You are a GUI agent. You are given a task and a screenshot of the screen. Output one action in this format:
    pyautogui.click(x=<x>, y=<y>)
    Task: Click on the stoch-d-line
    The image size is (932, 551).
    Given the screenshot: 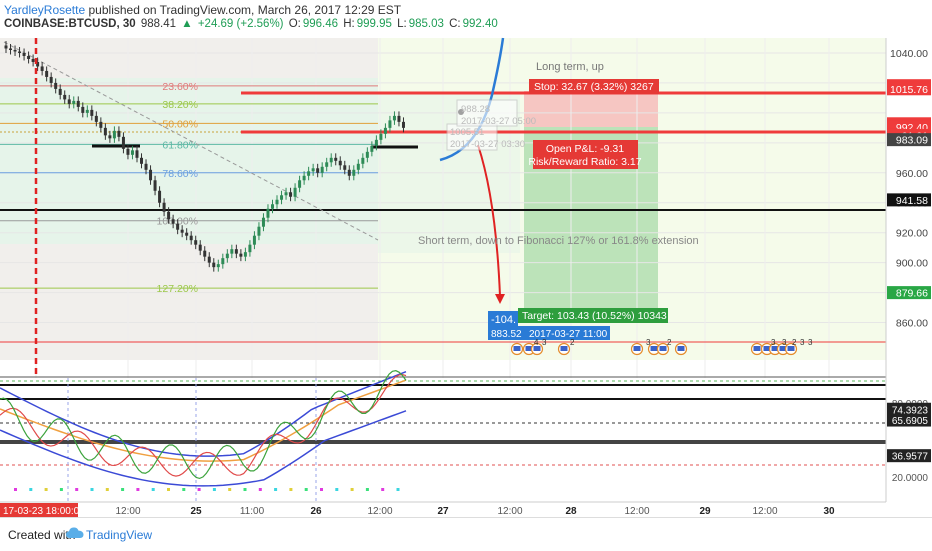 What is the action you would take?
    pyautogui.click(x=203, y=425)
    